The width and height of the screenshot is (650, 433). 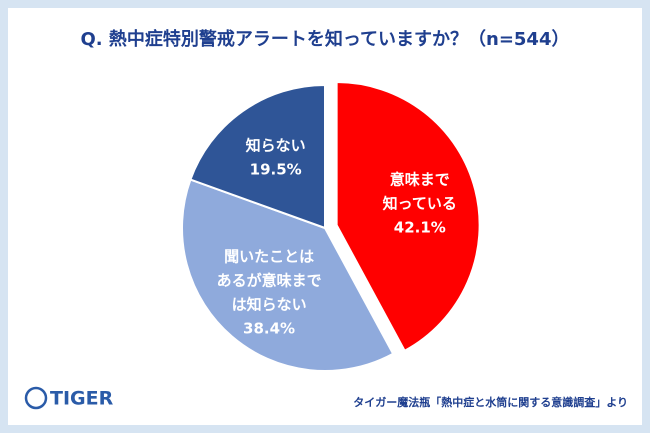 I want to click on logo-icon, so click(x=36, y=398).